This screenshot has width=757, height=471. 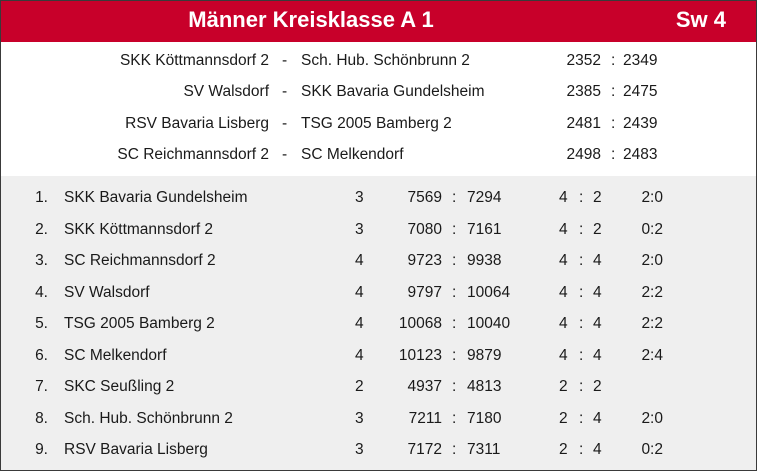 What do you see at coordinates (378, 292) in the screenshot?
I see `table-row: 4. SV Walsdorf 4 9797 : 10064 4 : 4 2:2` at bounding box center [378, 292].